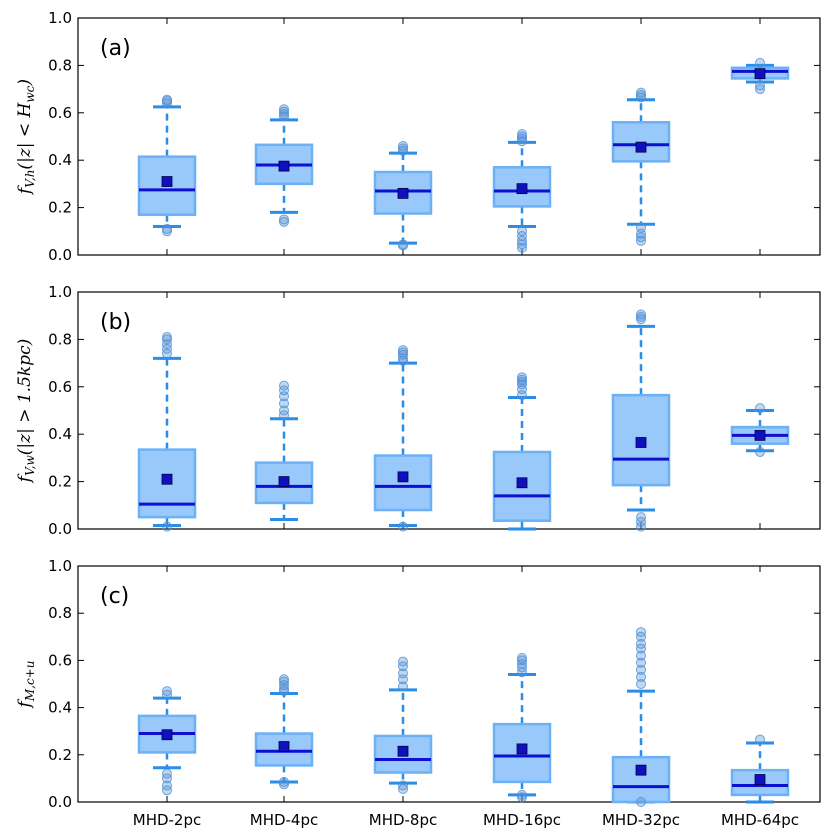  What do you see at coordinates (115, 322) in the screenshot?
I see `panel-b-label: (b)` at bounding box center [115, 322].